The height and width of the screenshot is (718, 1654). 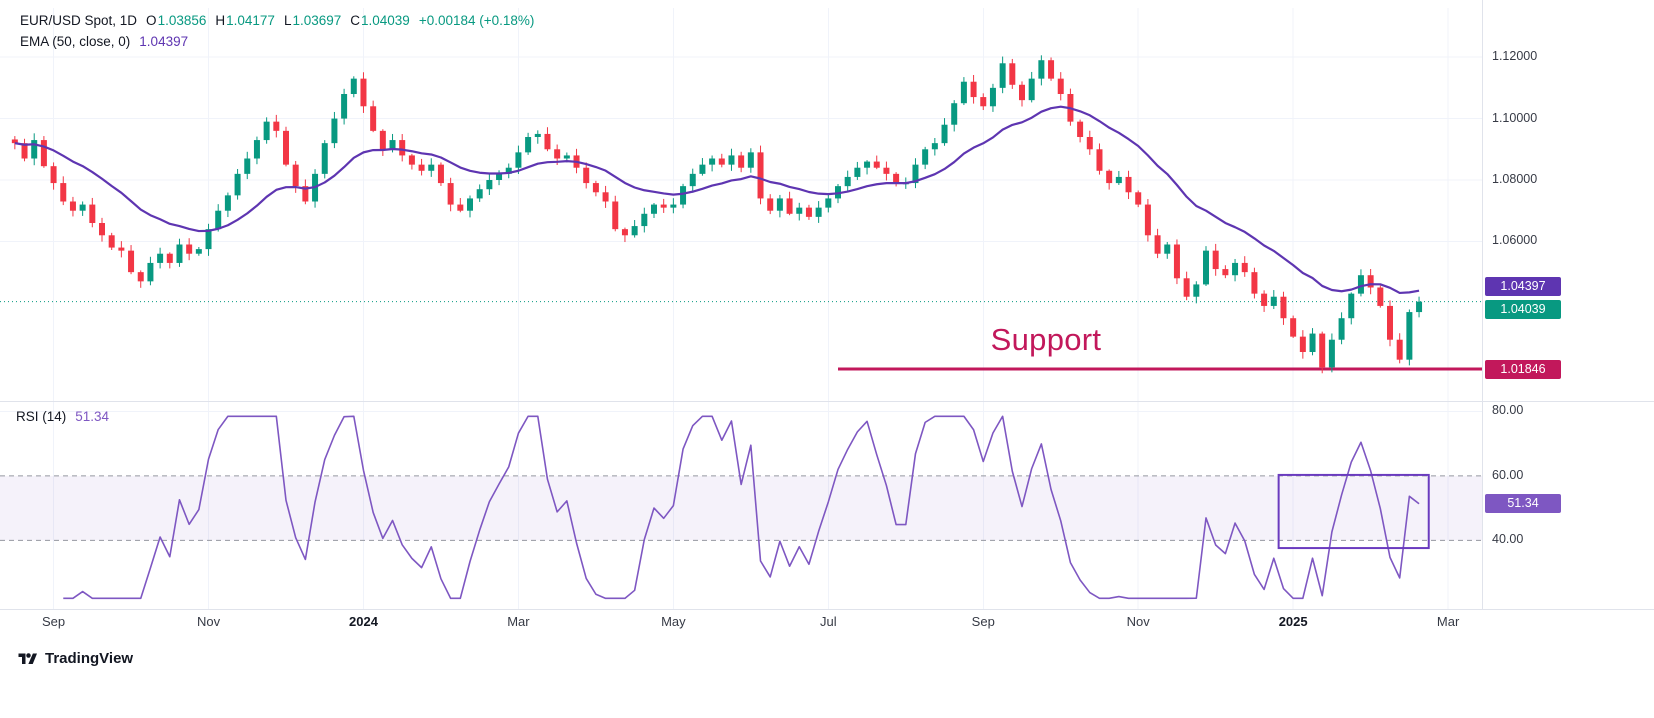 I want to click on rsi-tick-label: 80.00, so click(x=1508, y=410).